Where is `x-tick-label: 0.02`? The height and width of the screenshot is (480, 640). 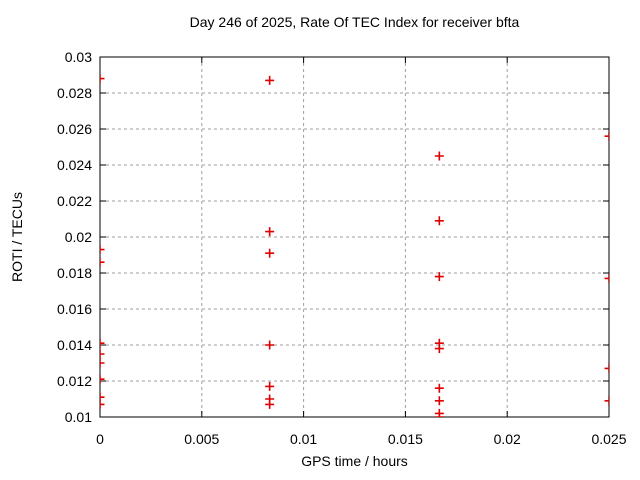
x-tick-label: 0.02 is located at coordinates (507, 439).